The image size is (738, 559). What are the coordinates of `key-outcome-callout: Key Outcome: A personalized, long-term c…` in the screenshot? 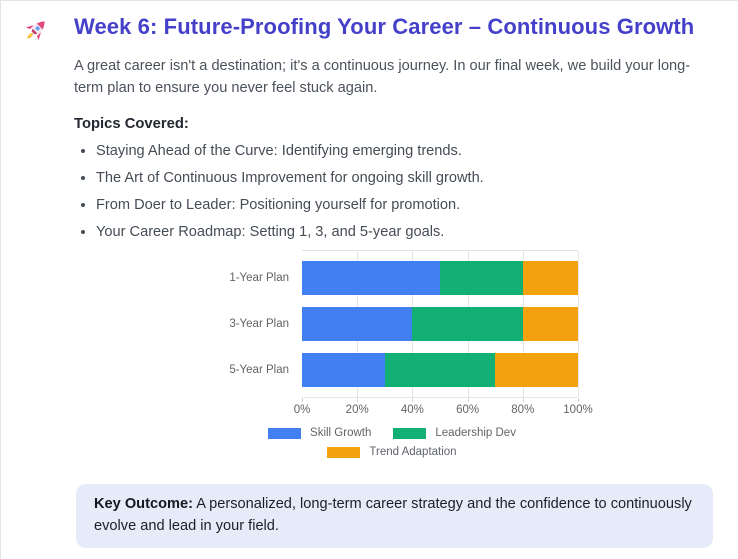 It's located at (394, 516).